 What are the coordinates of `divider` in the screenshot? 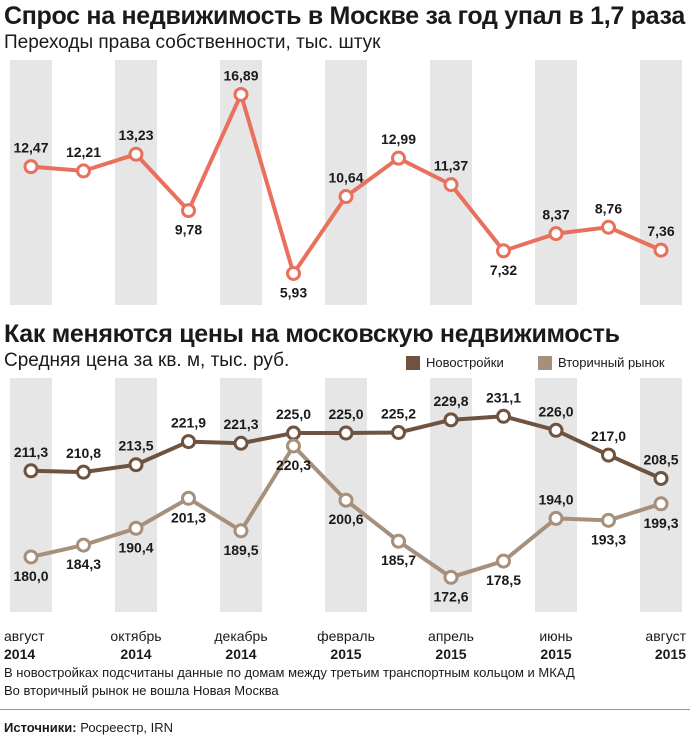 It's located at (345, 709).